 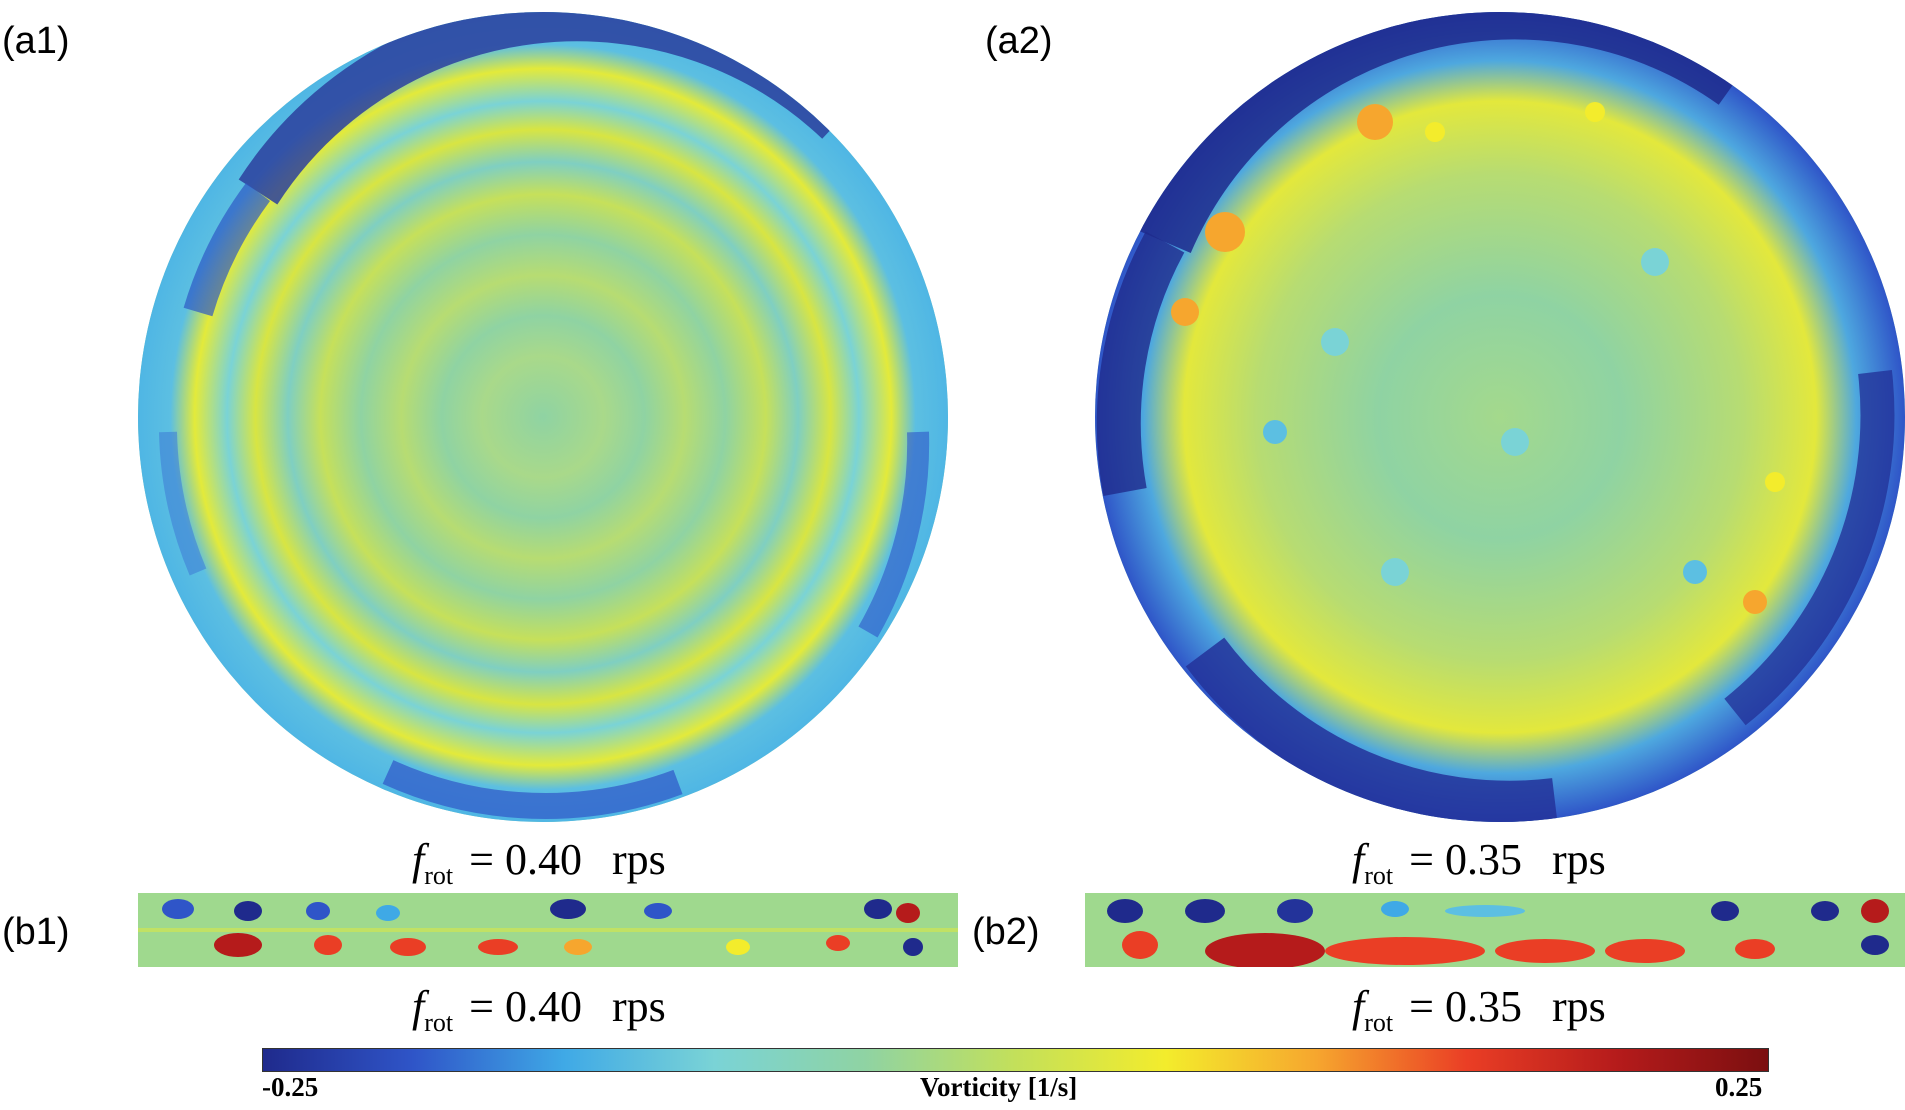 I want to click on caption-a2-unit: rps, so click(x=1578, y=859).